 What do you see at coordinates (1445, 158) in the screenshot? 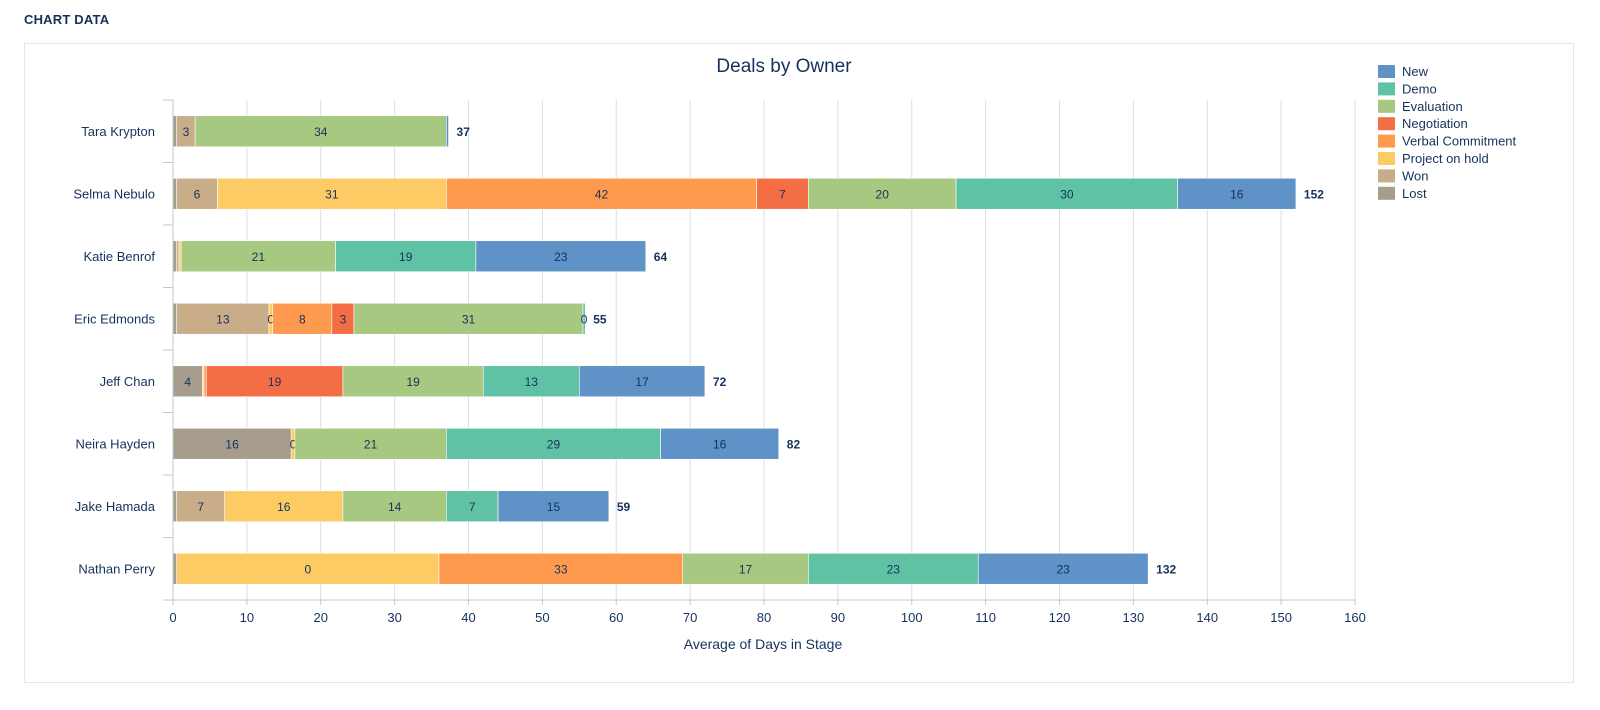
I see `legend-label: Project on hold` at bounding box center [1445, 158].